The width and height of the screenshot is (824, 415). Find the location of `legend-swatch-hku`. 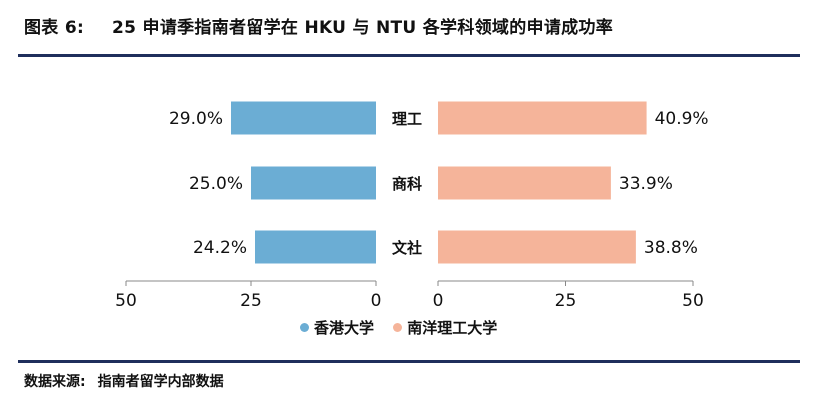

legend-swatch-hku is located at coordinates (304, 327).